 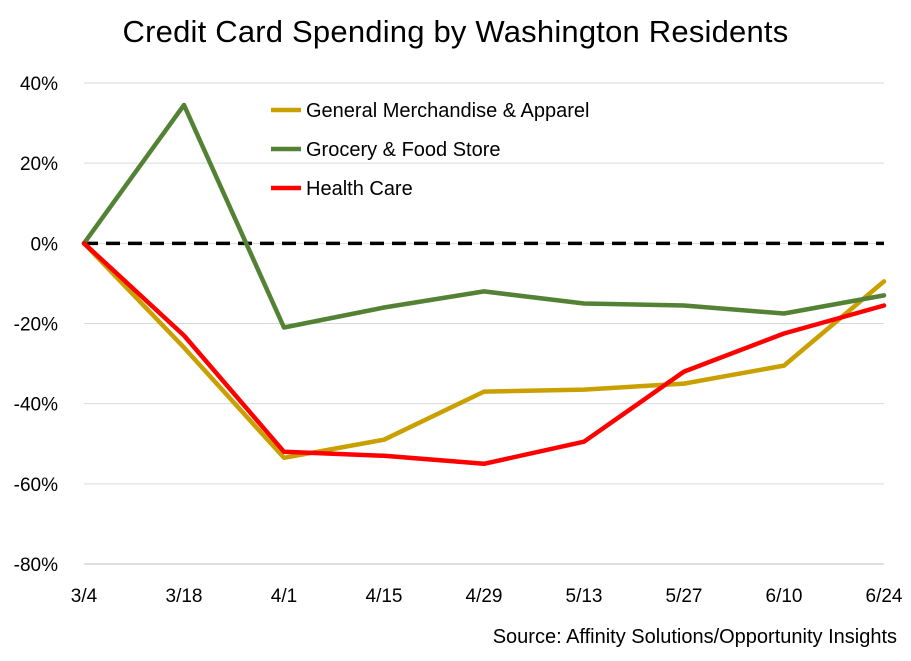 What do you see at coordinates (36, 405) in the screenshot?
I see `y-tick-label: -40%` at bounding box center [36, 405].